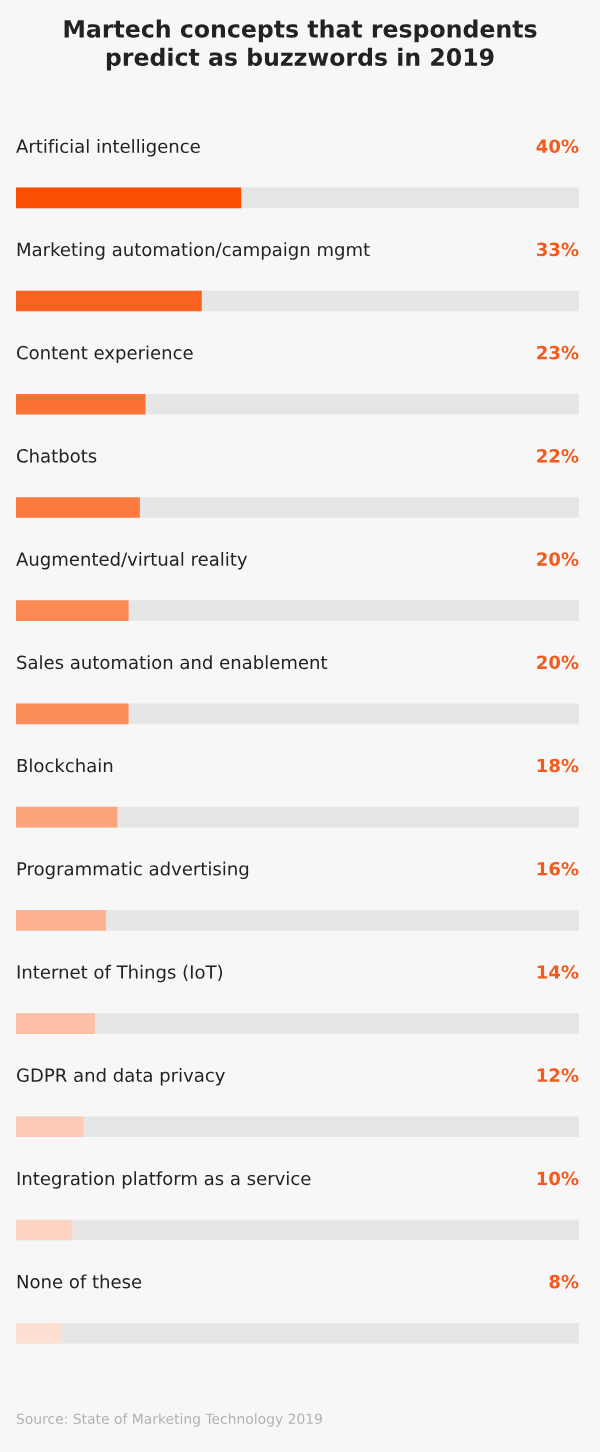 The image size is (600, 1452). I want to click on data-label: 22%, so click(558, 456).